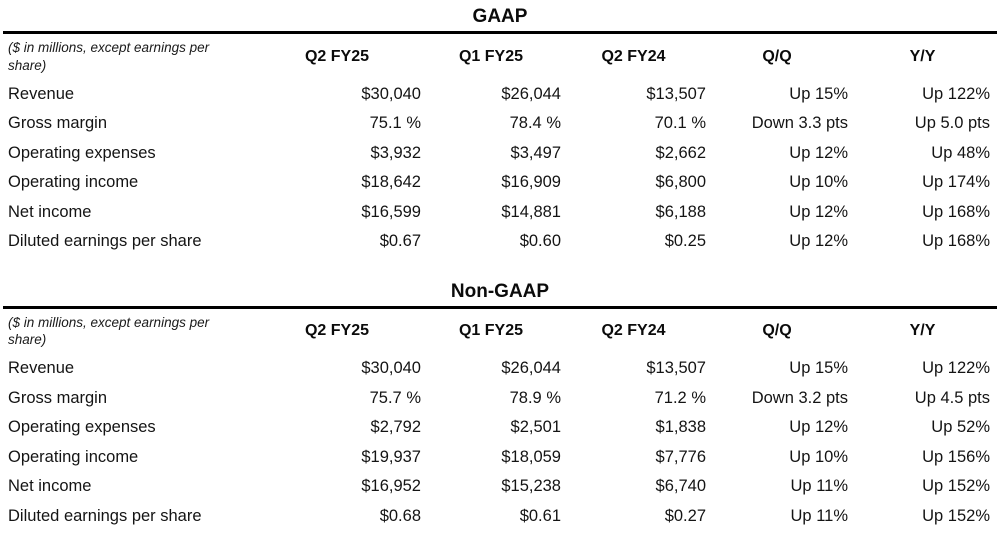 This screenshot has height=545, width=1000. I want to click on metric-value: $0.61, so click(540, 515).